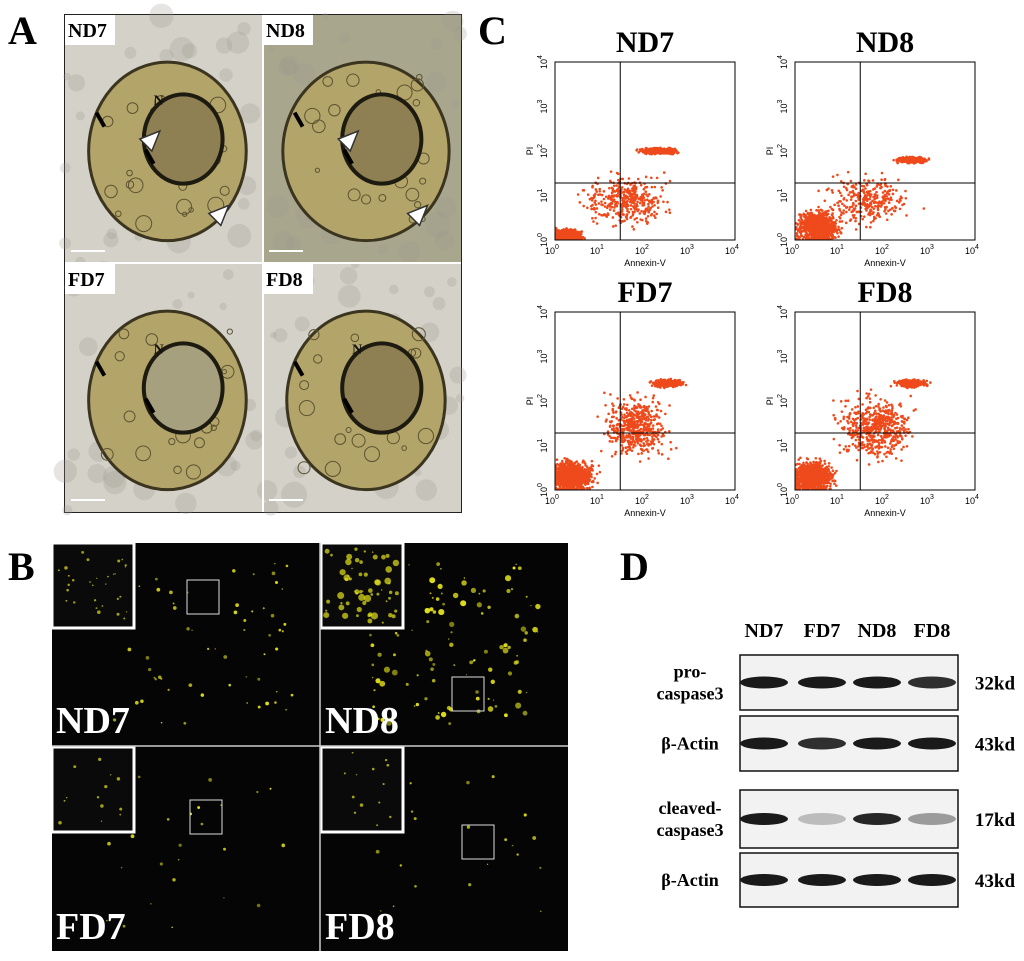 Image resolution: width=1024 pixels, height=961 pixels. Describe the element at coordinates (687, 250) in the screenshot. I see `x-tick-label: 10³` at that location.